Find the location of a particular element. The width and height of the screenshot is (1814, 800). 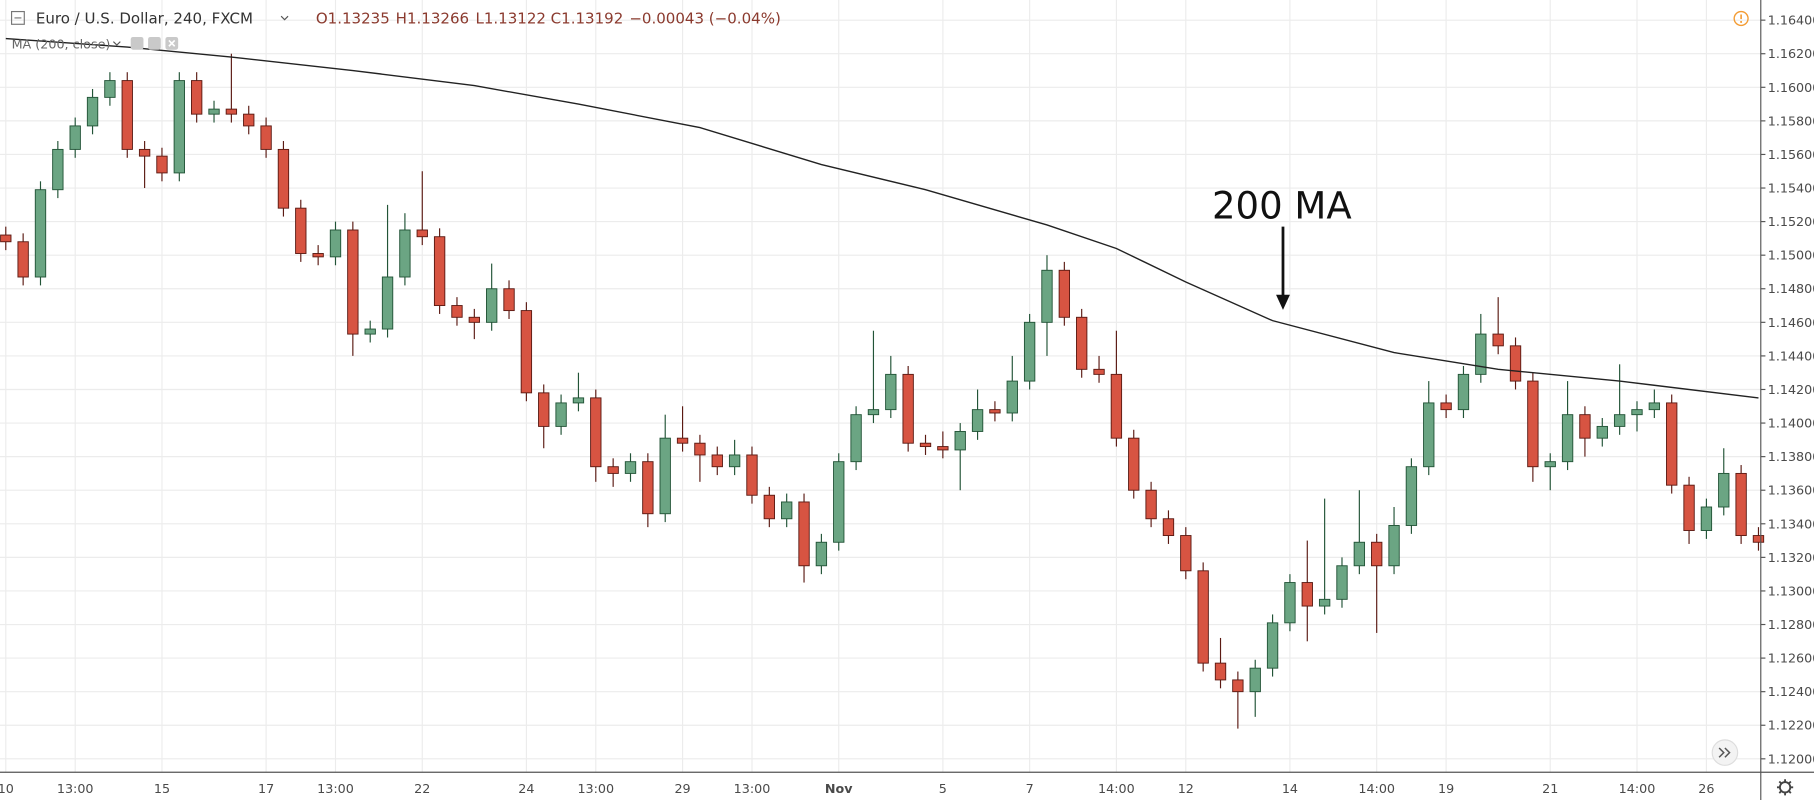

indicator-settings is located at coordinates (154, 43).